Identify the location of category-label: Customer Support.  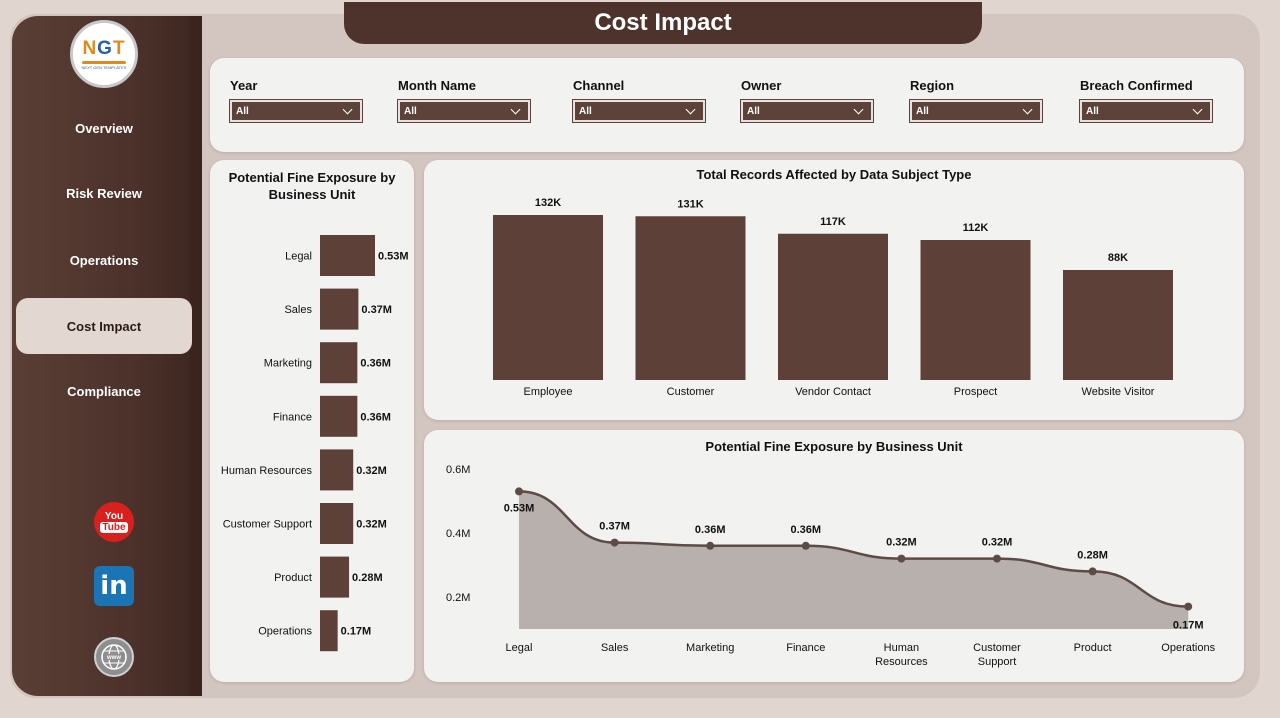
(267, 525).